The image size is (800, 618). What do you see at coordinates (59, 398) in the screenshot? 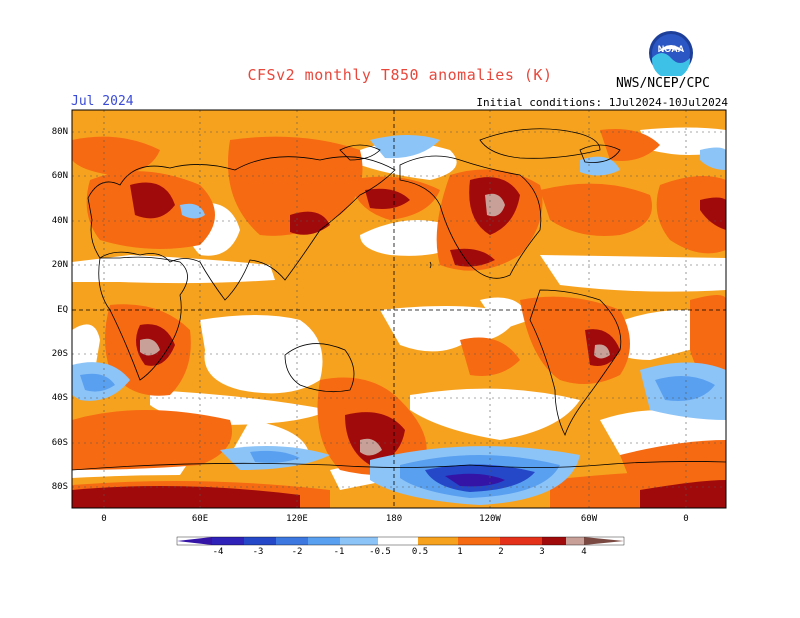
I see `lat-label: 40S` at bounding box center [59, 398].